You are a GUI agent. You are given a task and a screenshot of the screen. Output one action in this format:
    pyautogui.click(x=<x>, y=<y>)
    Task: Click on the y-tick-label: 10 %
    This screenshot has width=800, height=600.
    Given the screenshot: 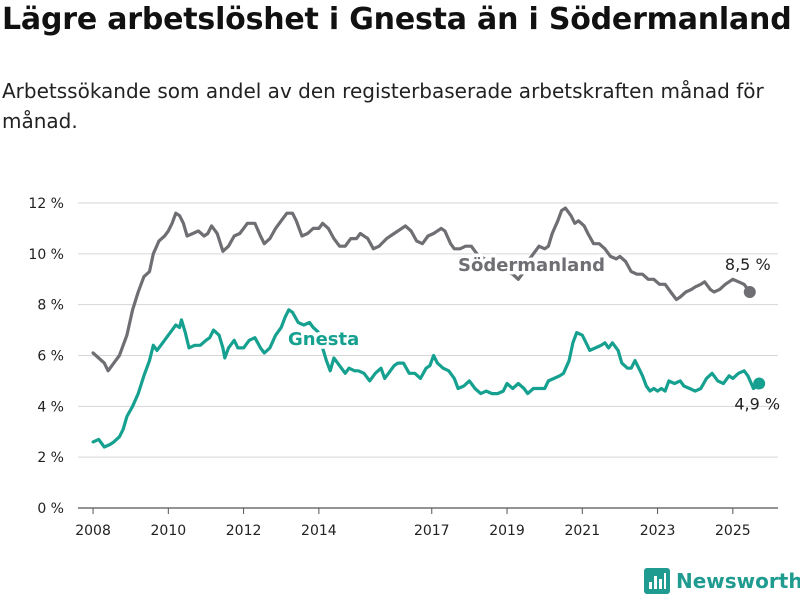 What is the action you would take?
    pyautogui.click(x=46, y=255)
    